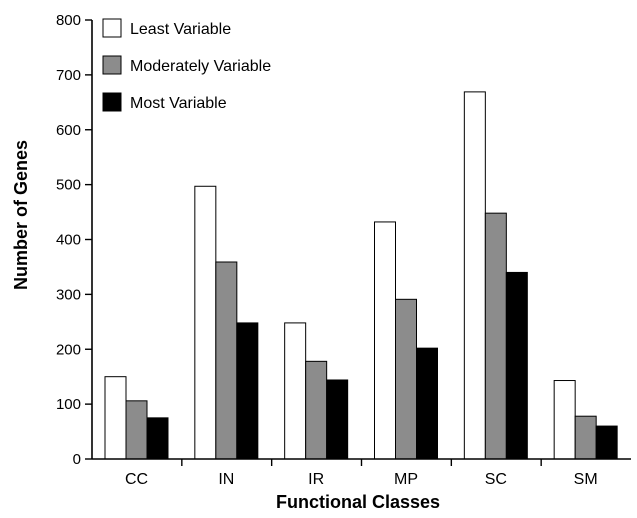 The image size is (637, 518). Describe the element at coordinates (68, 185) in the screenshot. I see `y-tick-label: 500` at that location.